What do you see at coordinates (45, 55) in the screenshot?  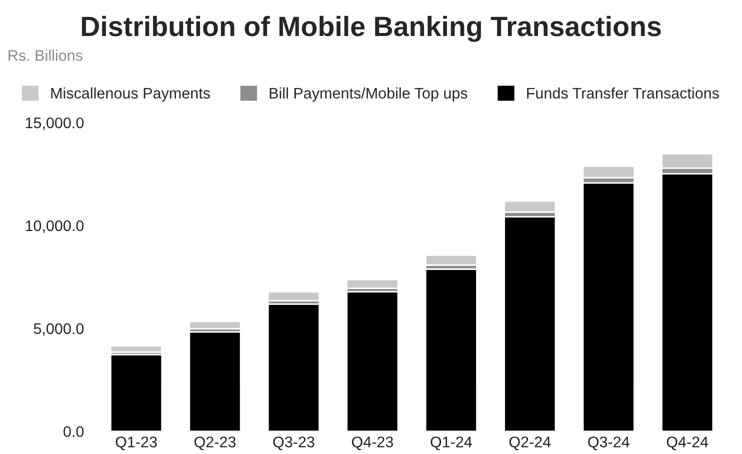 I see `y-axis-title: Rs. Billions` at bounding box center [45, 55].